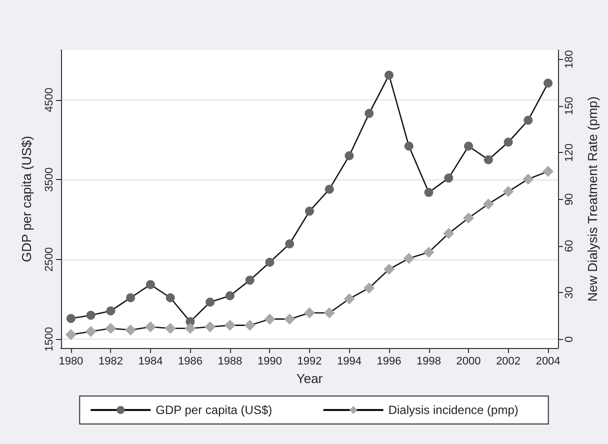 The height and width of the screenshot is (444, 608). Describe the element at coordinates (349, 362) in the screenshot. I see `x-tick-label: 1994` at that location.